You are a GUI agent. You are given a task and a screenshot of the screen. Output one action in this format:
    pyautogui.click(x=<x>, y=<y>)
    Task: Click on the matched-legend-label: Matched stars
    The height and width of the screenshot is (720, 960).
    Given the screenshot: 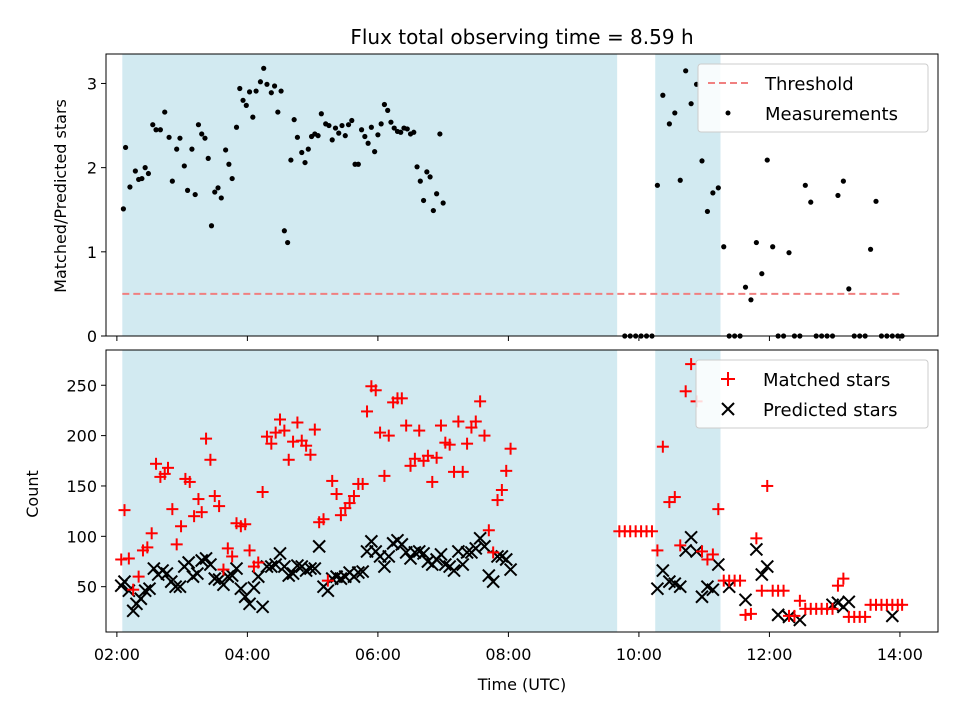 What is the action you would take?
    pyautogui.click(x=826, y=380)
    